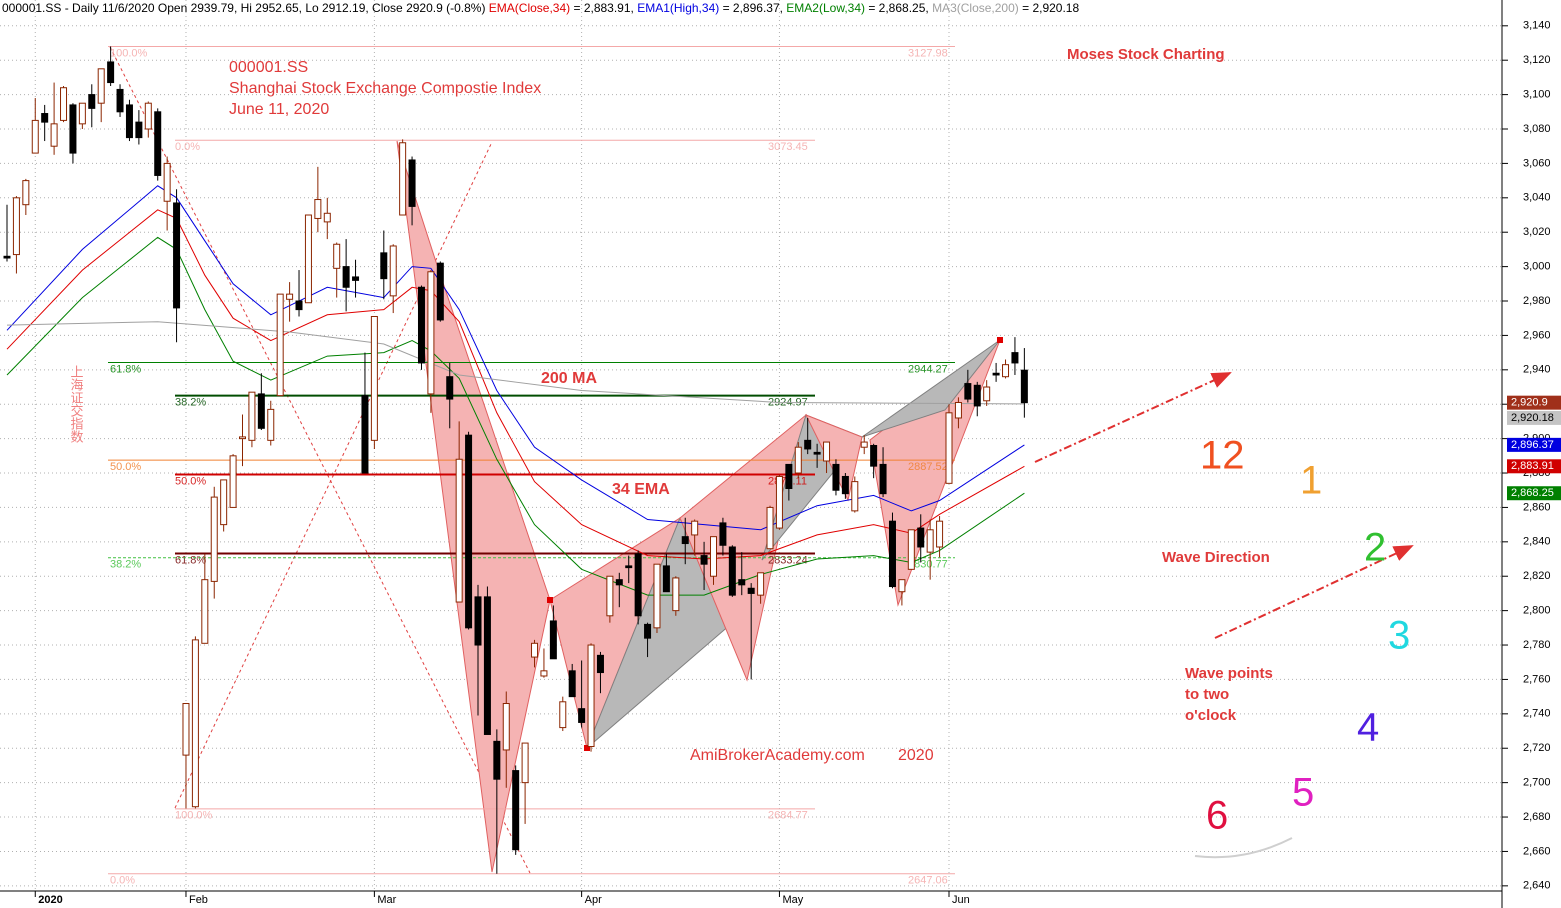 The width and height of the screenshot is (1561, 908). I want to click on y-tick-label: 2,700, so click(1537, 783).